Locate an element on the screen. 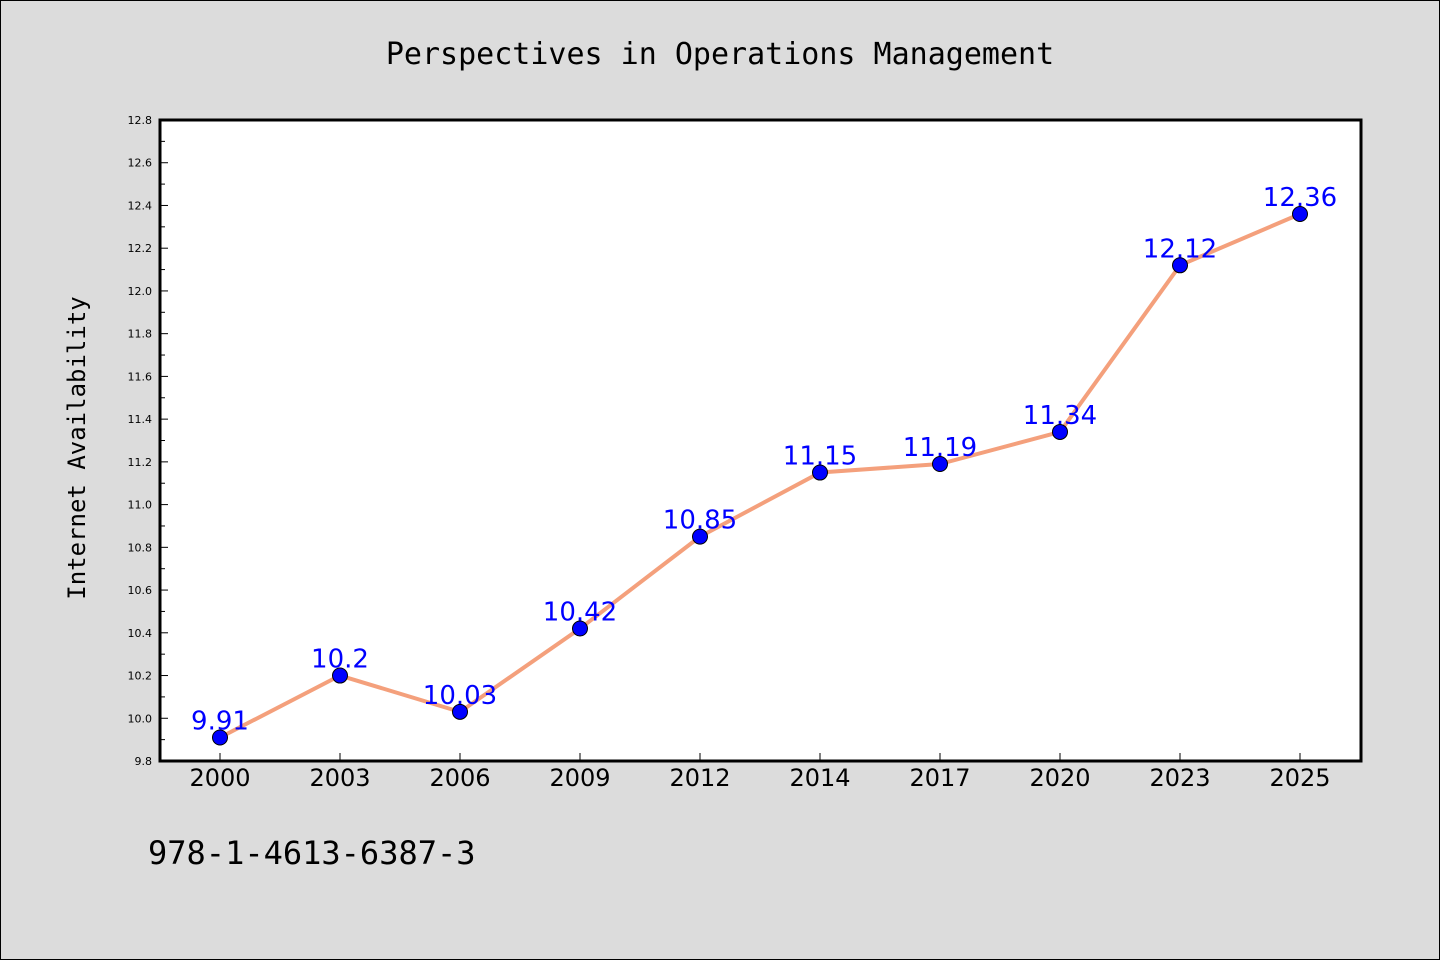 The image size is (1440, 960). x-tick-label: 2003 is located at coordinates (339, 778).